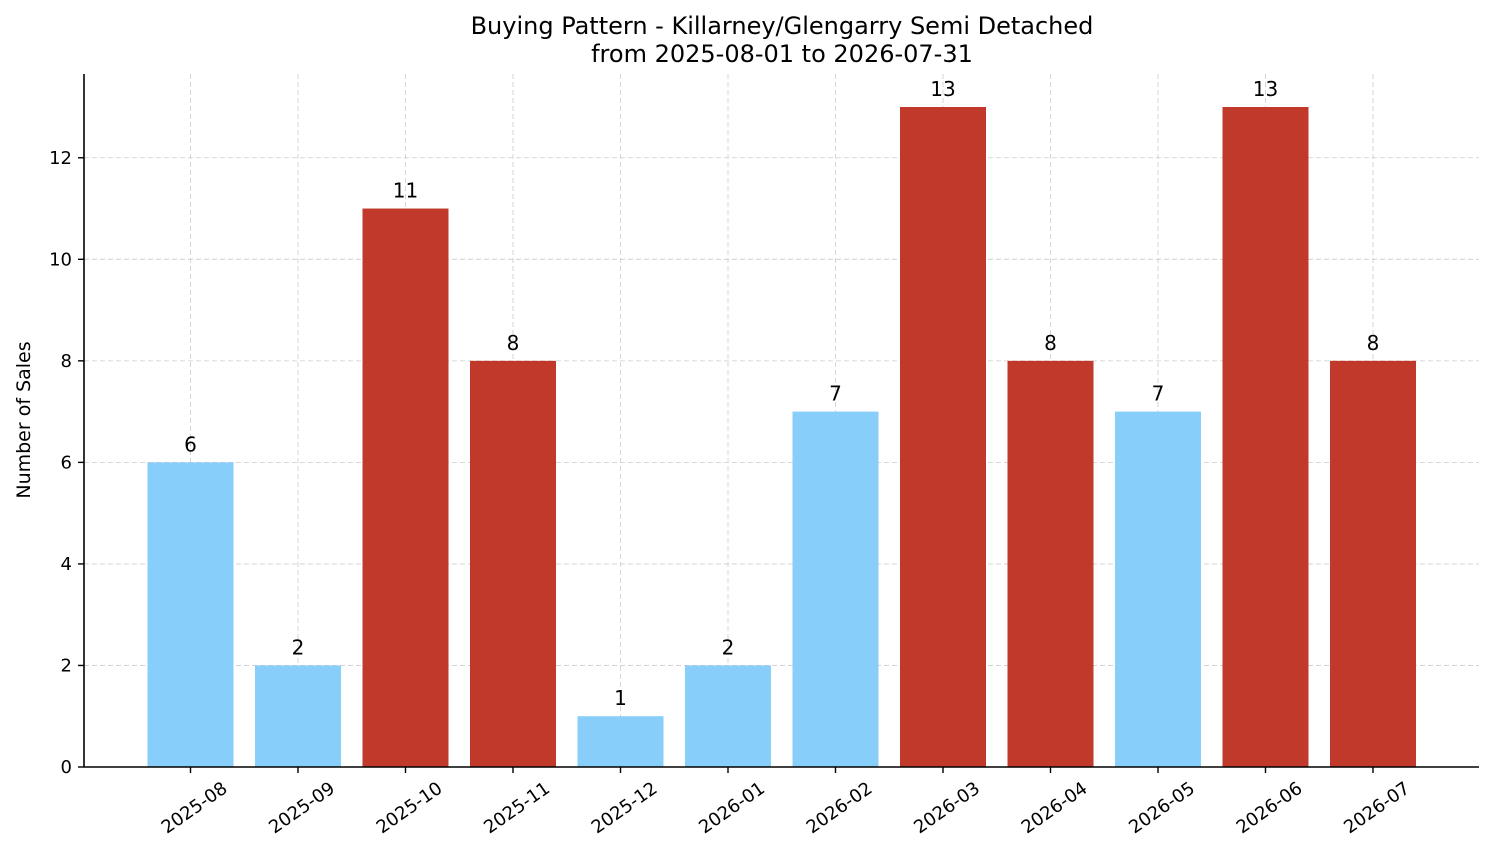  Describe the element at coordinates (1162, 808) in the screenshot. I see `x-tick-label-2026-05: 2026-05` at that location.